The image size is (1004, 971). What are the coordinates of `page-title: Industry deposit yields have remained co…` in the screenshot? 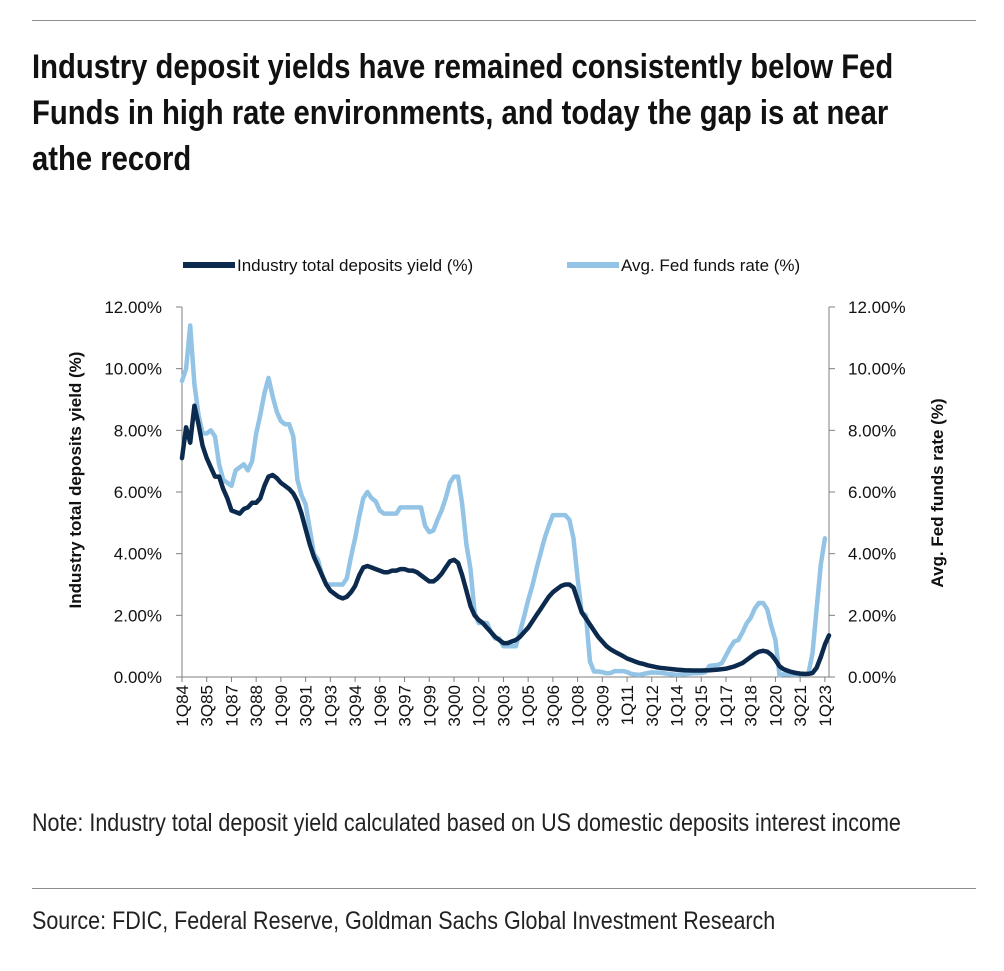 It's located at (463, 113).